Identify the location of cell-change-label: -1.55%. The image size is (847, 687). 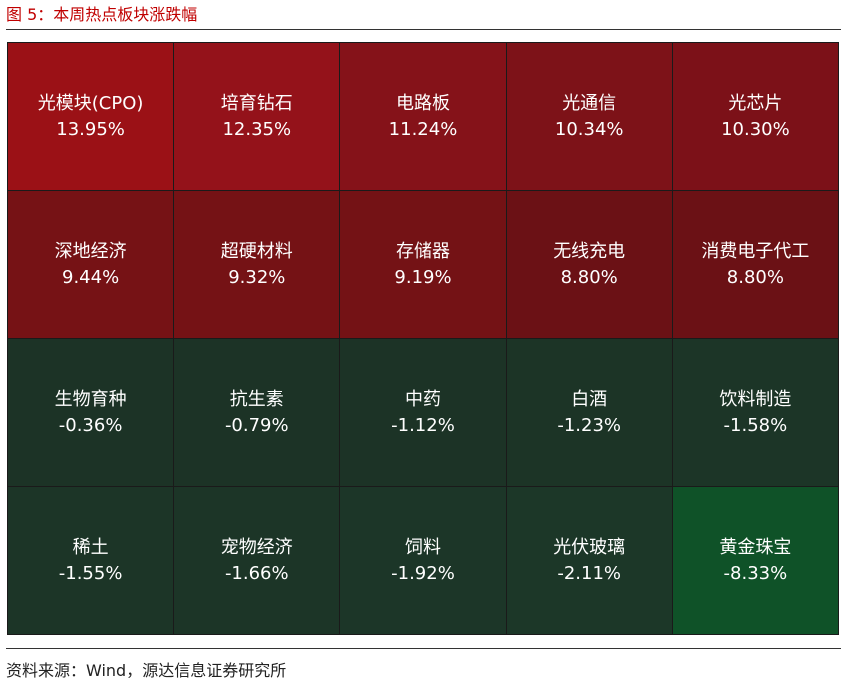
(90, 573).